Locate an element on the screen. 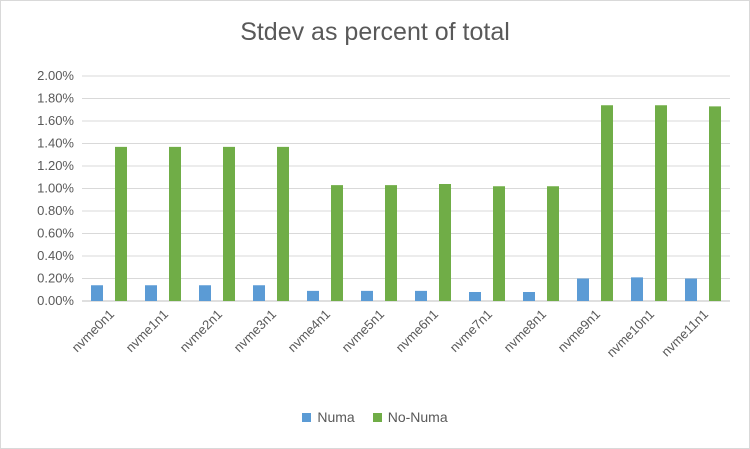 The height and width of the screenshot is (449, 750). y-tick-label: 2.00% is located at coordinates (55, 75).